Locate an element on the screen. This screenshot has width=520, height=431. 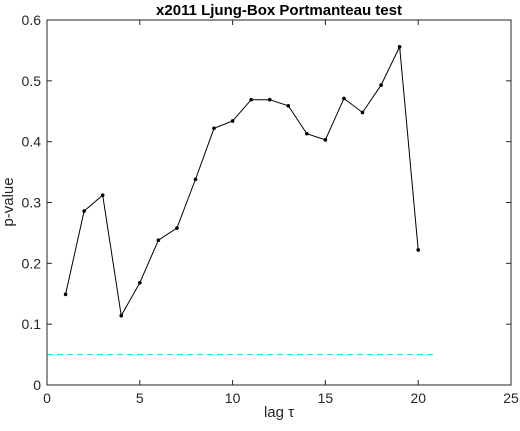
x-tick-label: 10 is located at coordinates (233, 398).